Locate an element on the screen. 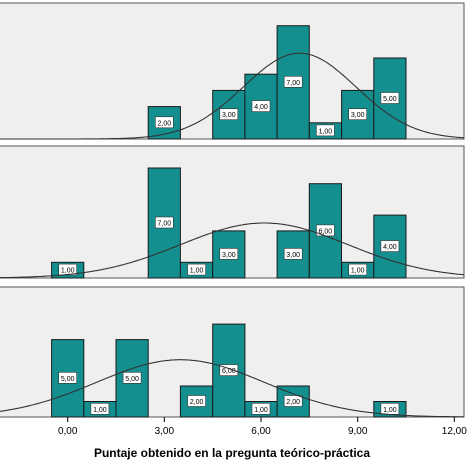 The width and height of the screenshot is (474, 474). x-tick-label: 12,00 is located at coordinates (454, 431).